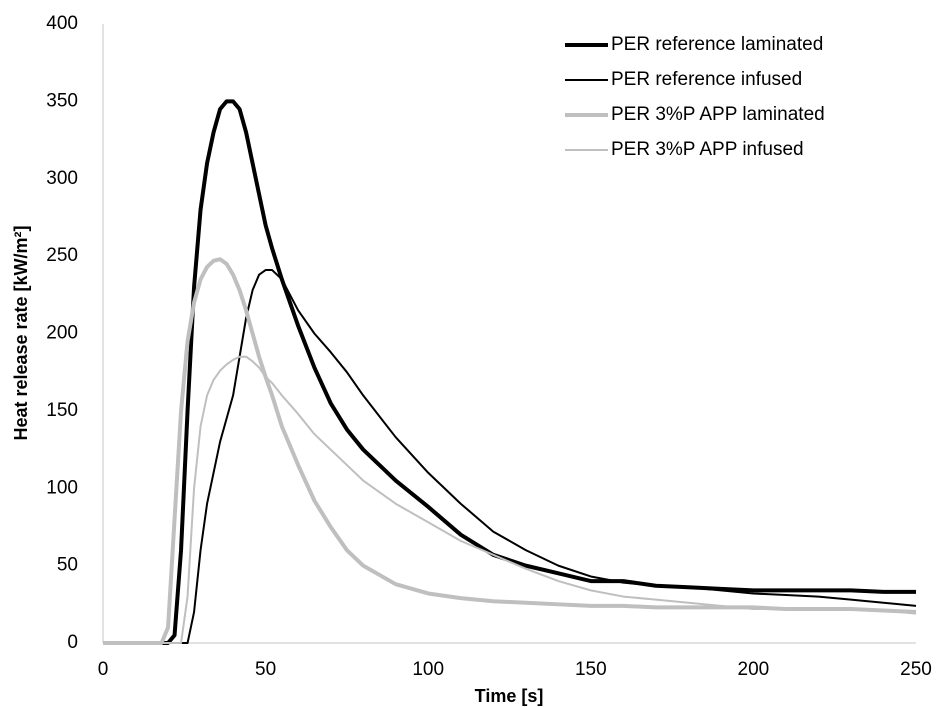 Image resolution: width=936 pixels, height=707 pixels. Describe the element at coordinates (62, 178) in the screenshot. I see `y-tick-label: 300` at that location.